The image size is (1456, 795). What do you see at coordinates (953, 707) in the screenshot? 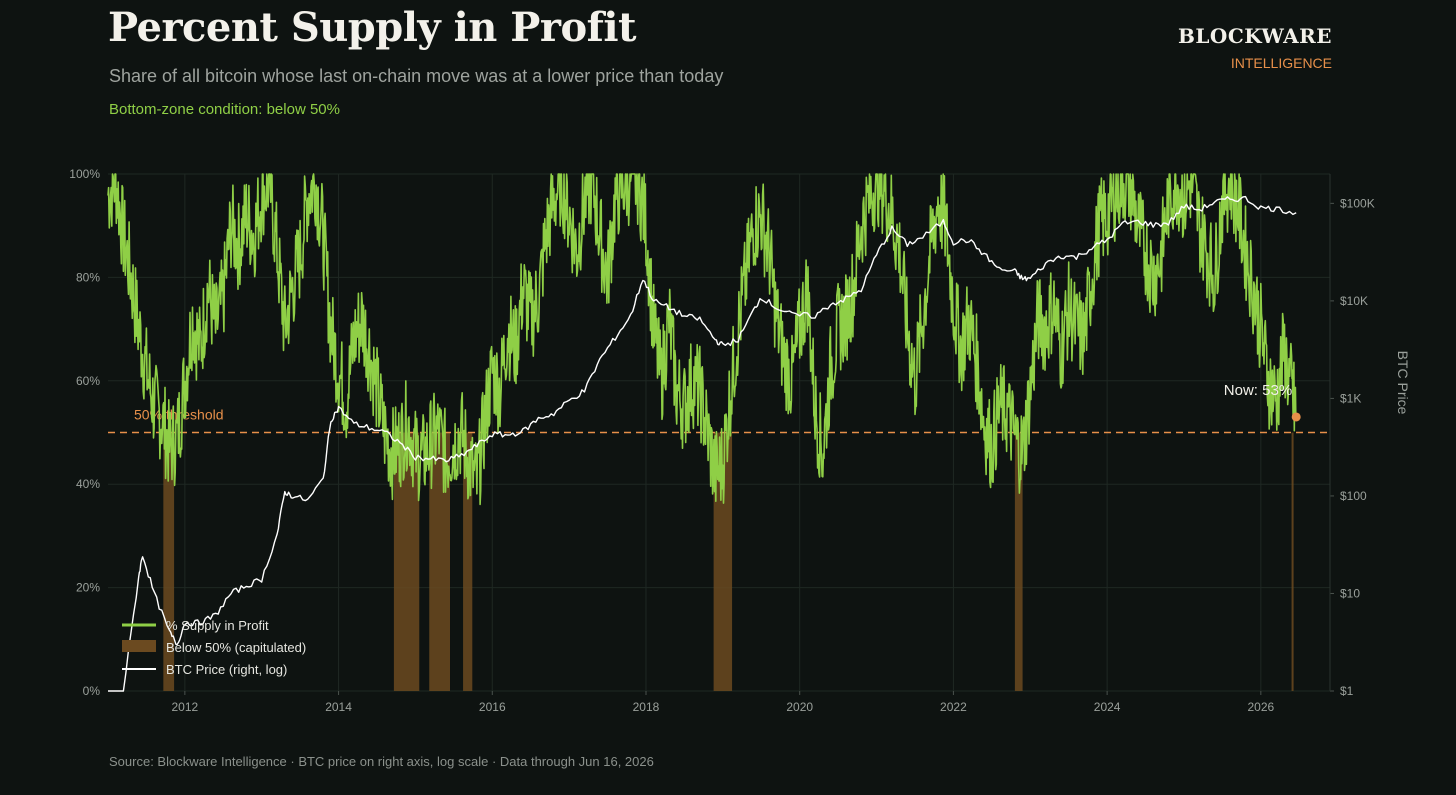
I see `x-tick-label: 2022` at bounding box center [953, 707].